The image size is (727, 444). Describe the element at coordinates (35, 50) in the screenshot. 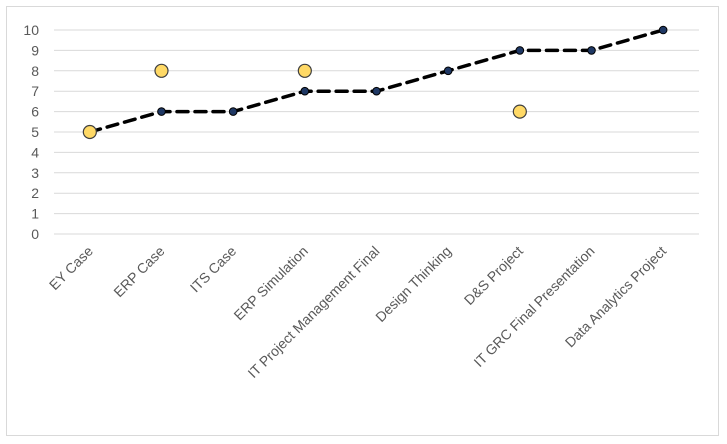

I see `y-tick-label: 9` at that location.